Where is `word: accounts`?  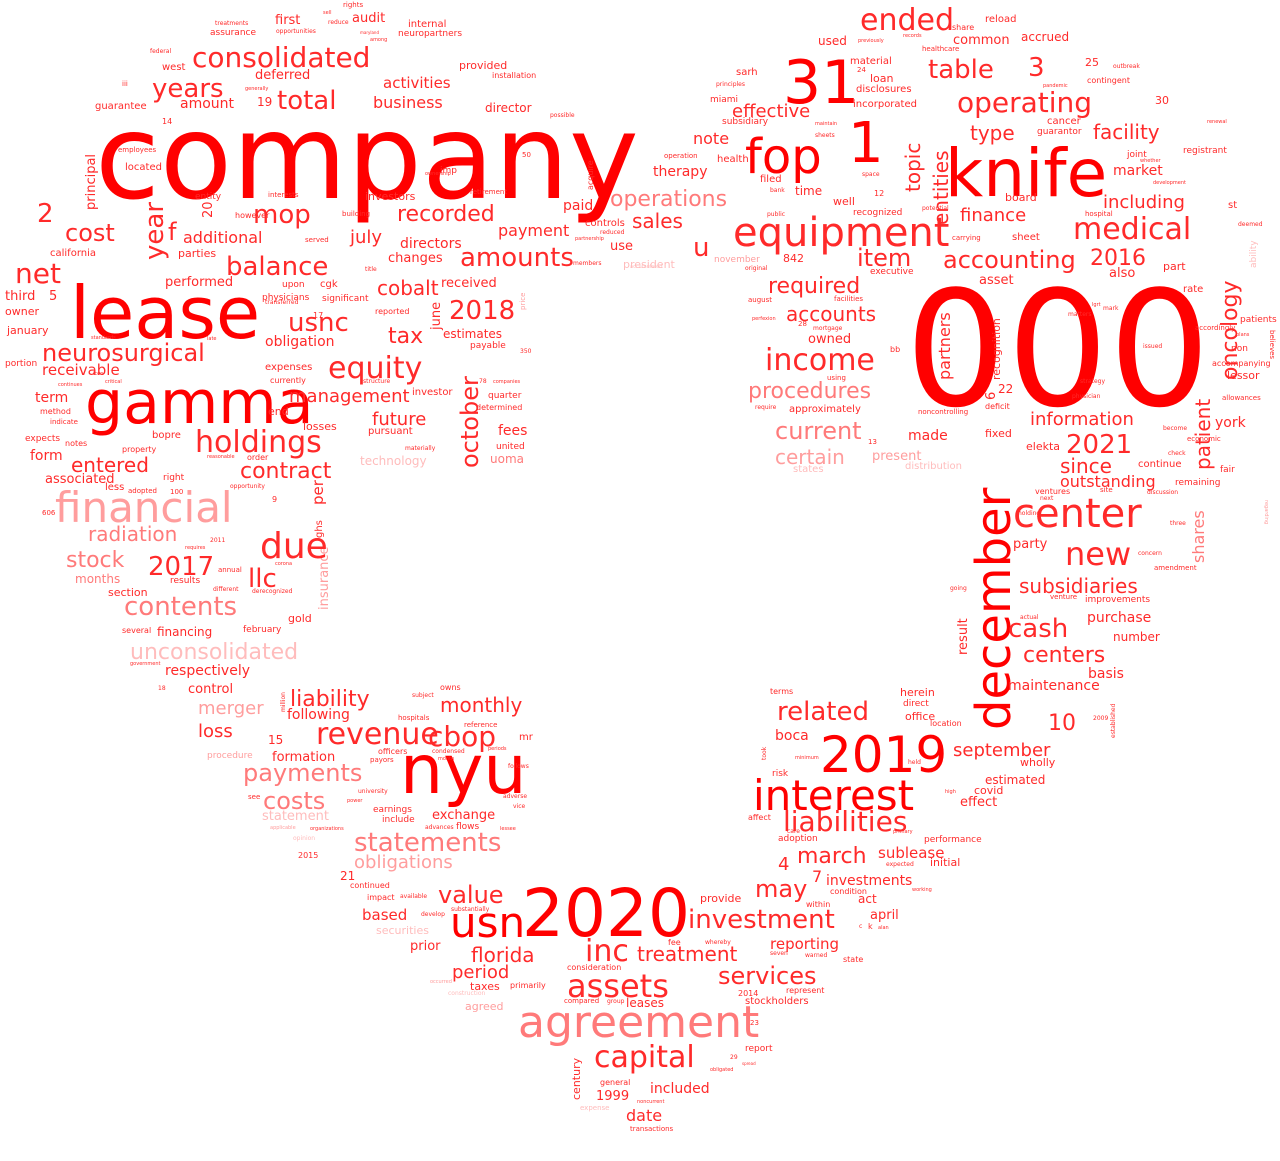
word: accounts is located at coordinates (831, 314).